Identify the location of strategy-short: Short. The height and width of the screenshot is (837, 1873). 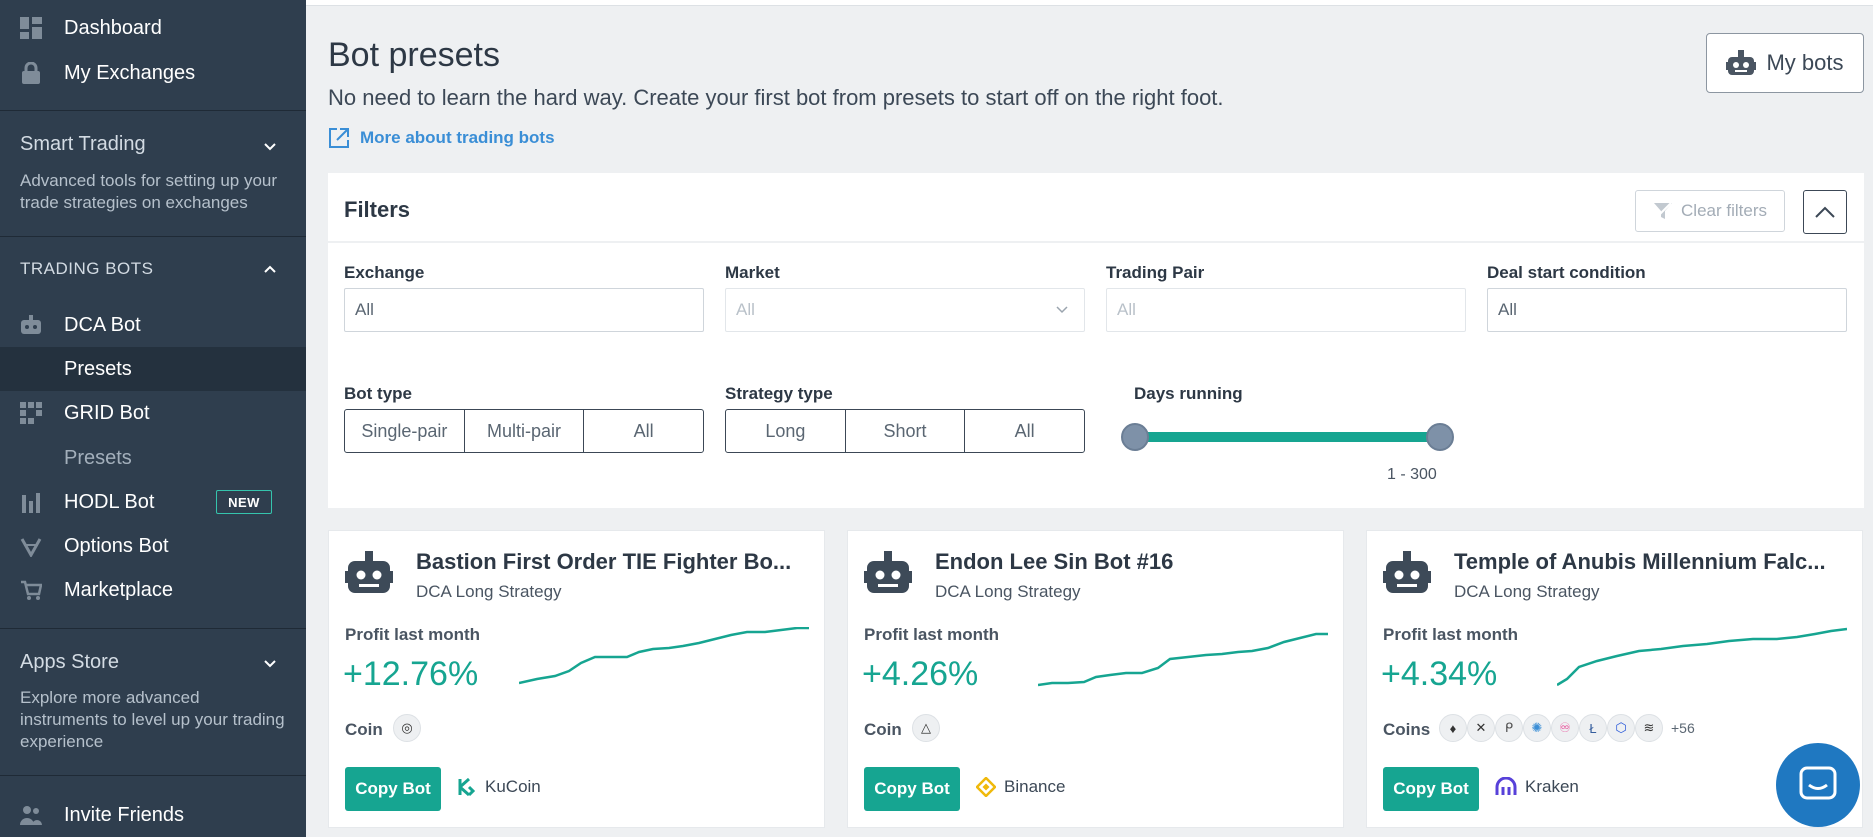
(906, 431).